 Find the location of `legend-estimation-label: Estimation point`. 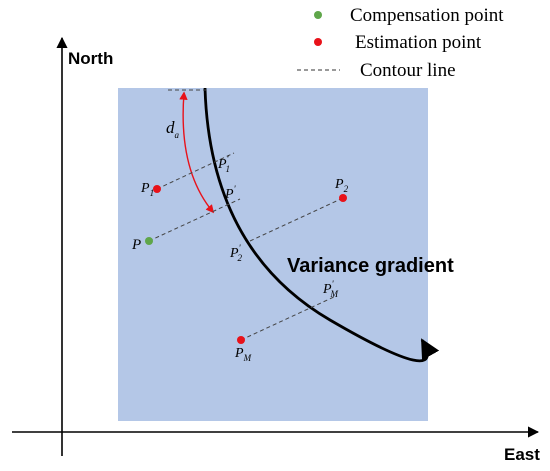

legend-estimation-label: Estimation point is located at coordinates (418, 42).